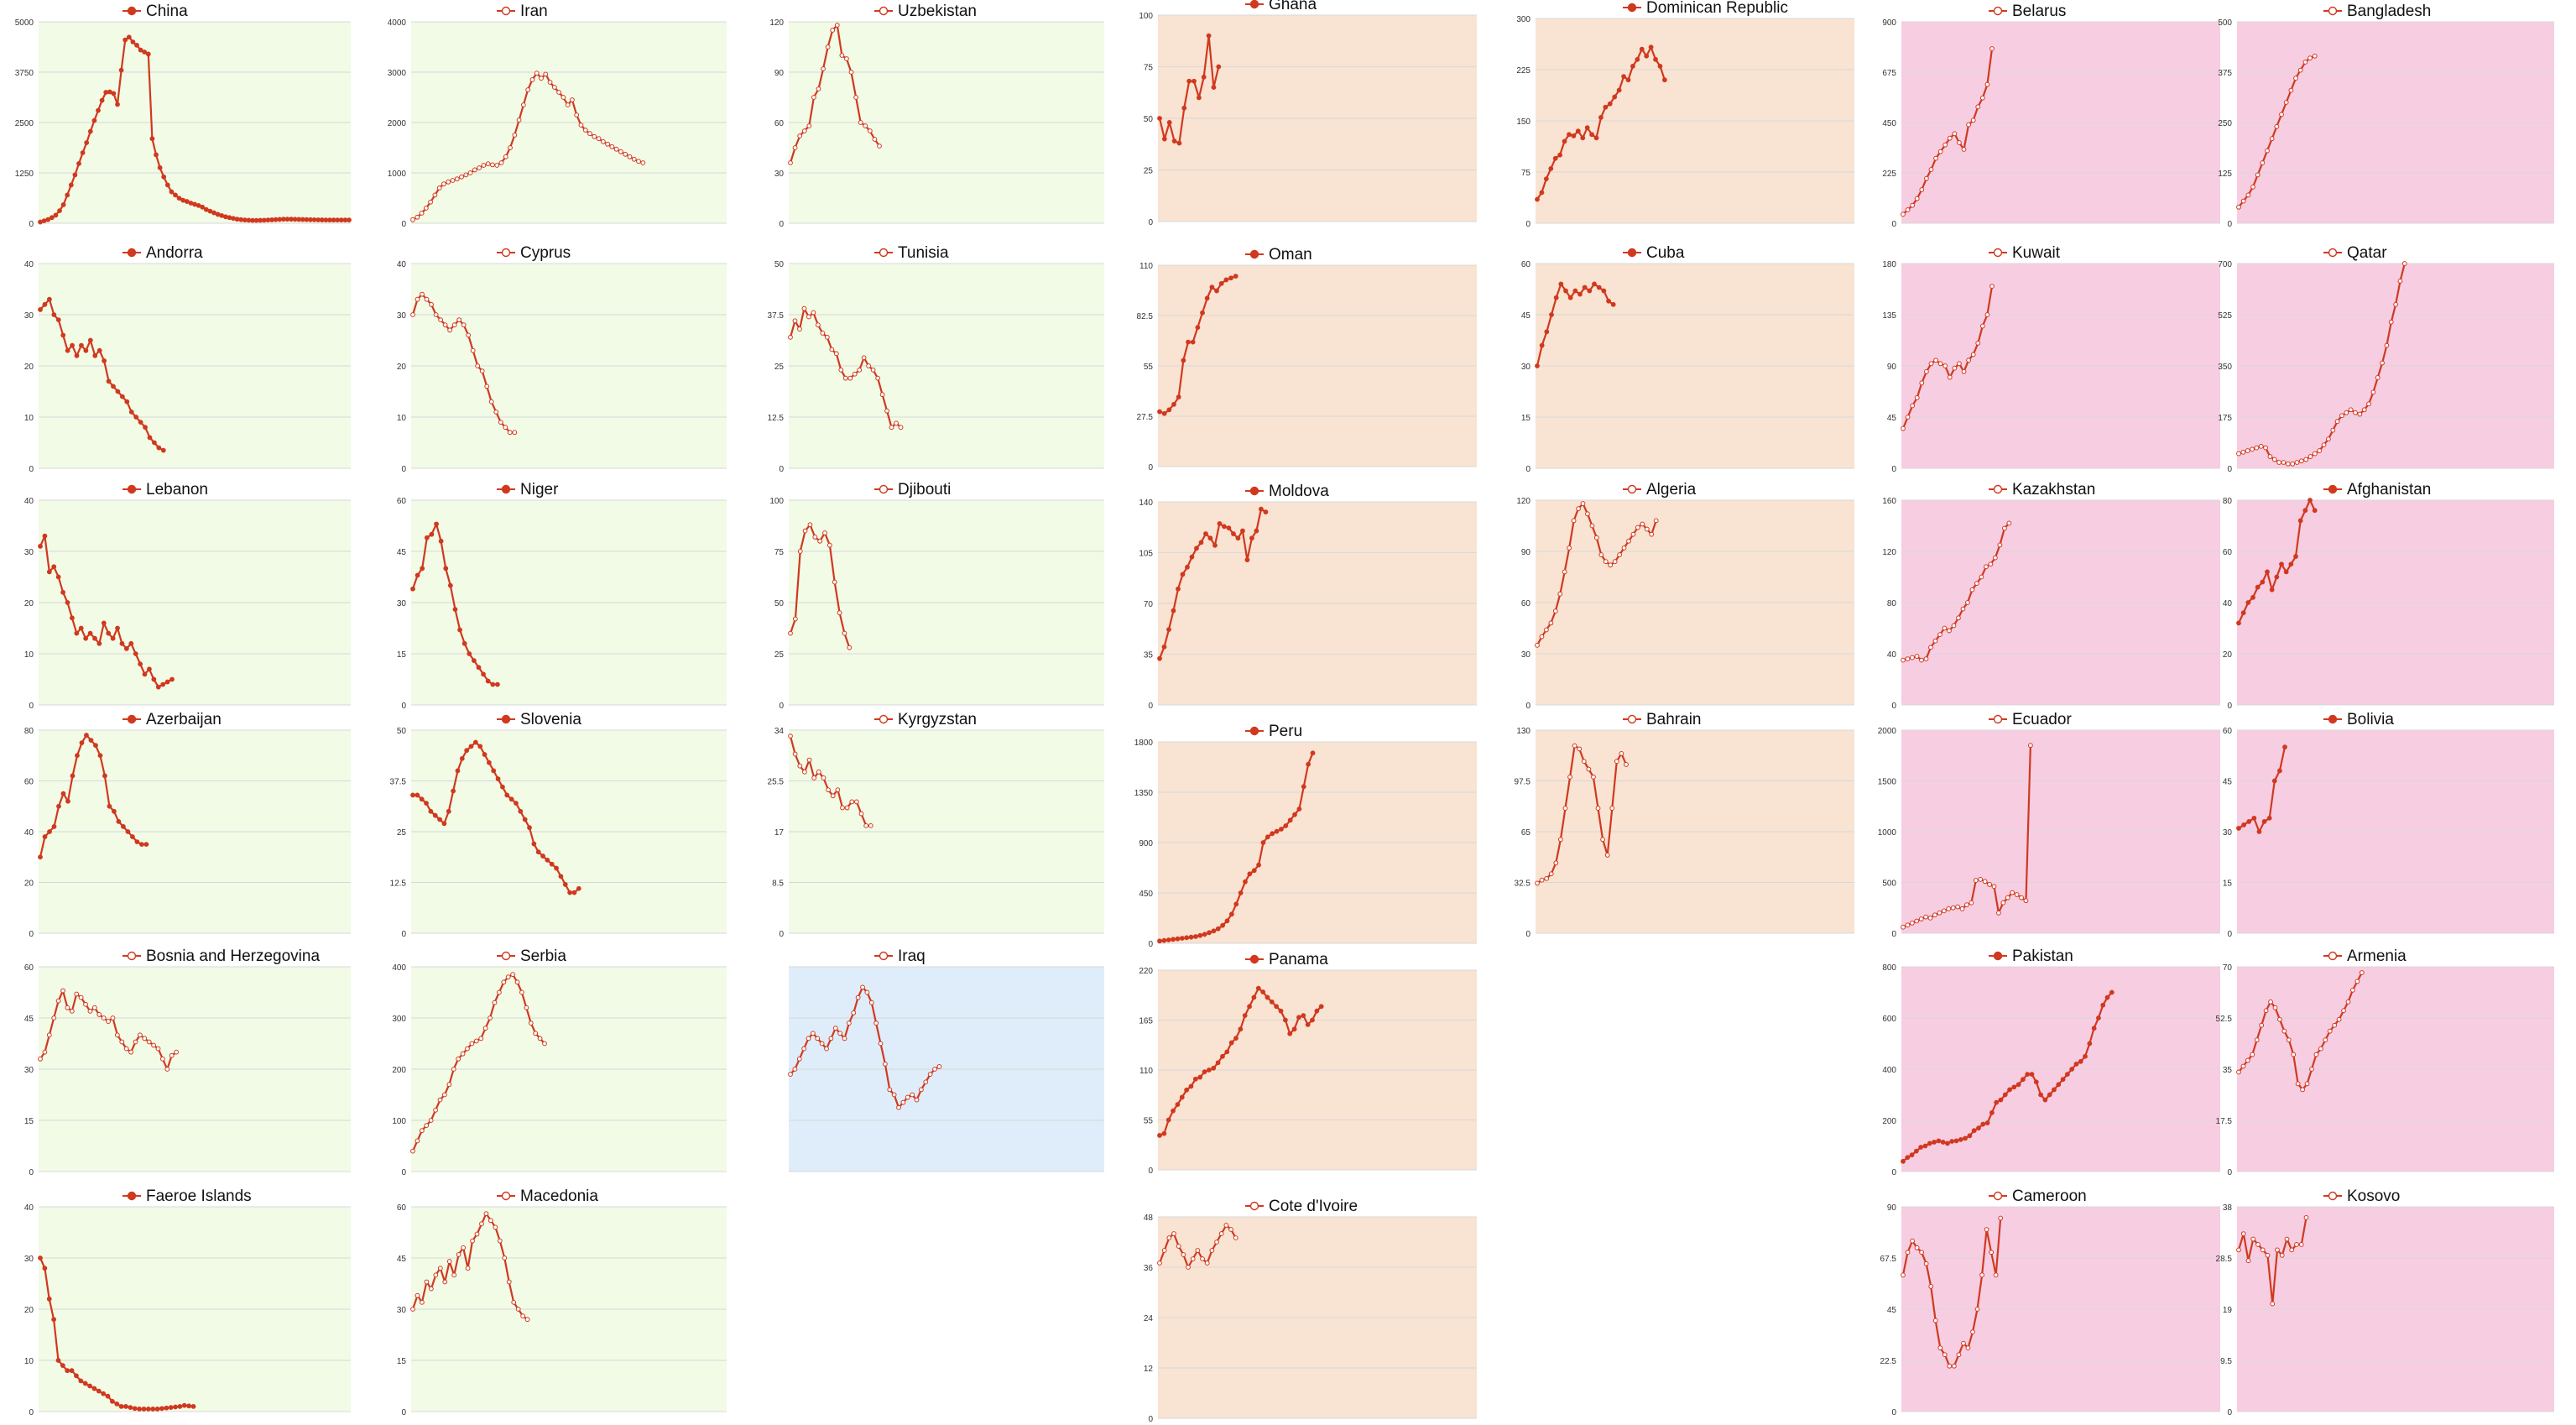  Describe the element at coordinates (24, 123) in the screenshot. I see `y-tick-label: 2500` at that location.